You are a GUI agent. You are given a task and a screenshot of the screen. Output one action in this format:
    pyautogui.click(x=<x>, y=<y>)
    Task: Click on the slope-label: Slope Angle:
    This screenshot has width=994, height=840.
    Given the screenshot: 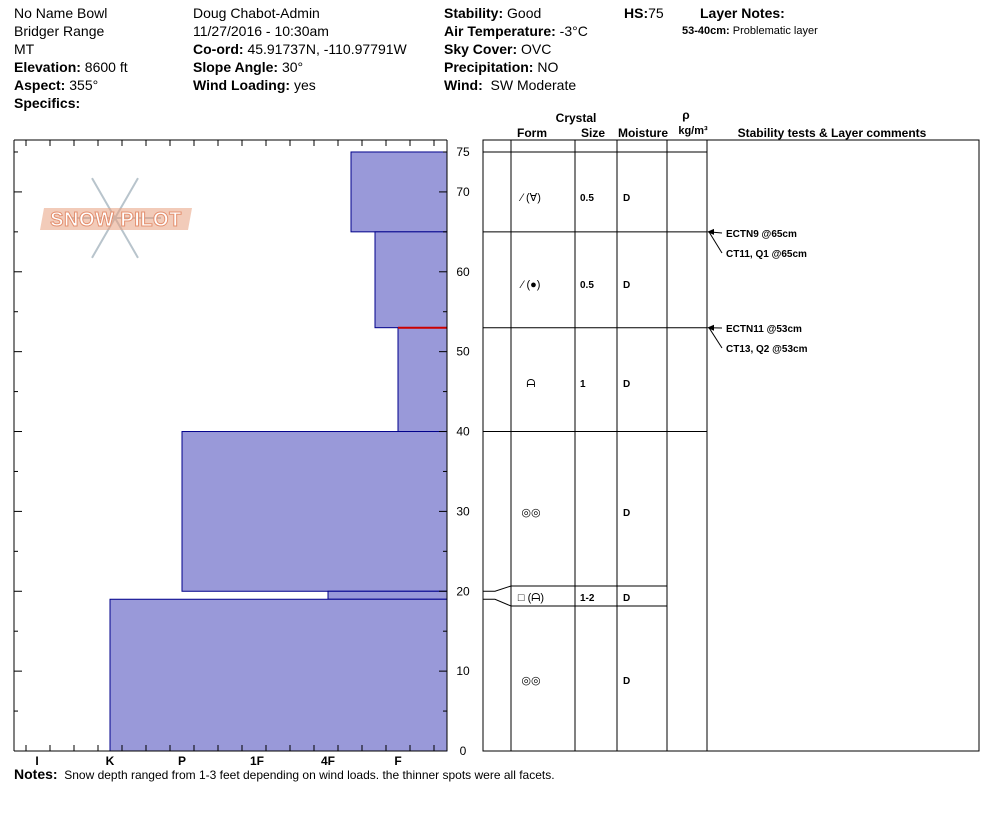 What is the action you would take?
    pyautogui.click(x=236, y=67)
    